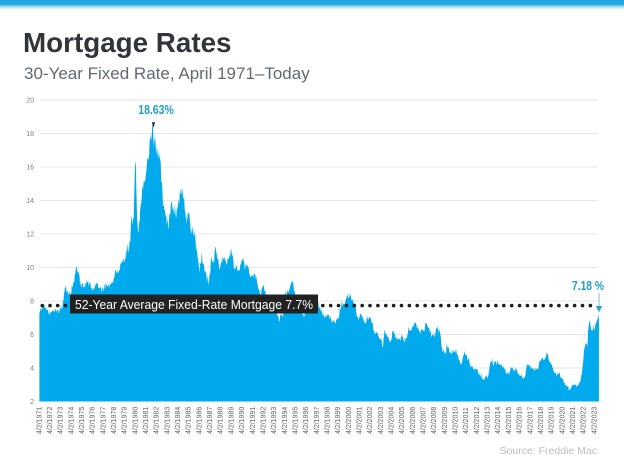  I want to click on svg-text: 4/2/1981, so click(146, 420).